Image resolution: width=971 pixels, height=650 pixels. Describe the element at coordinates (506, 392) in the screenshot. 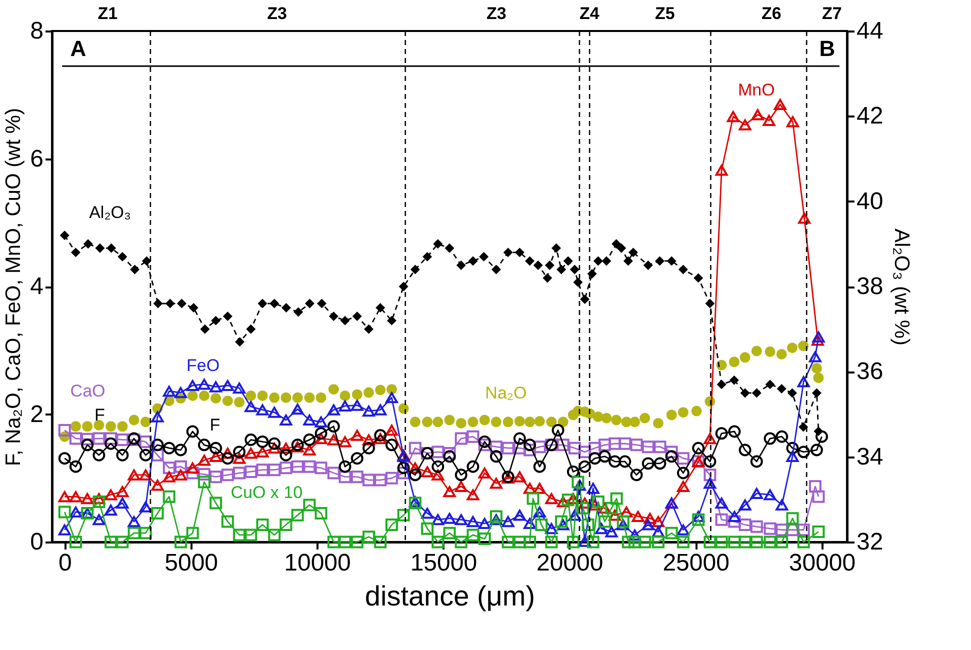

I see `series-label: Na₂O` at that location.